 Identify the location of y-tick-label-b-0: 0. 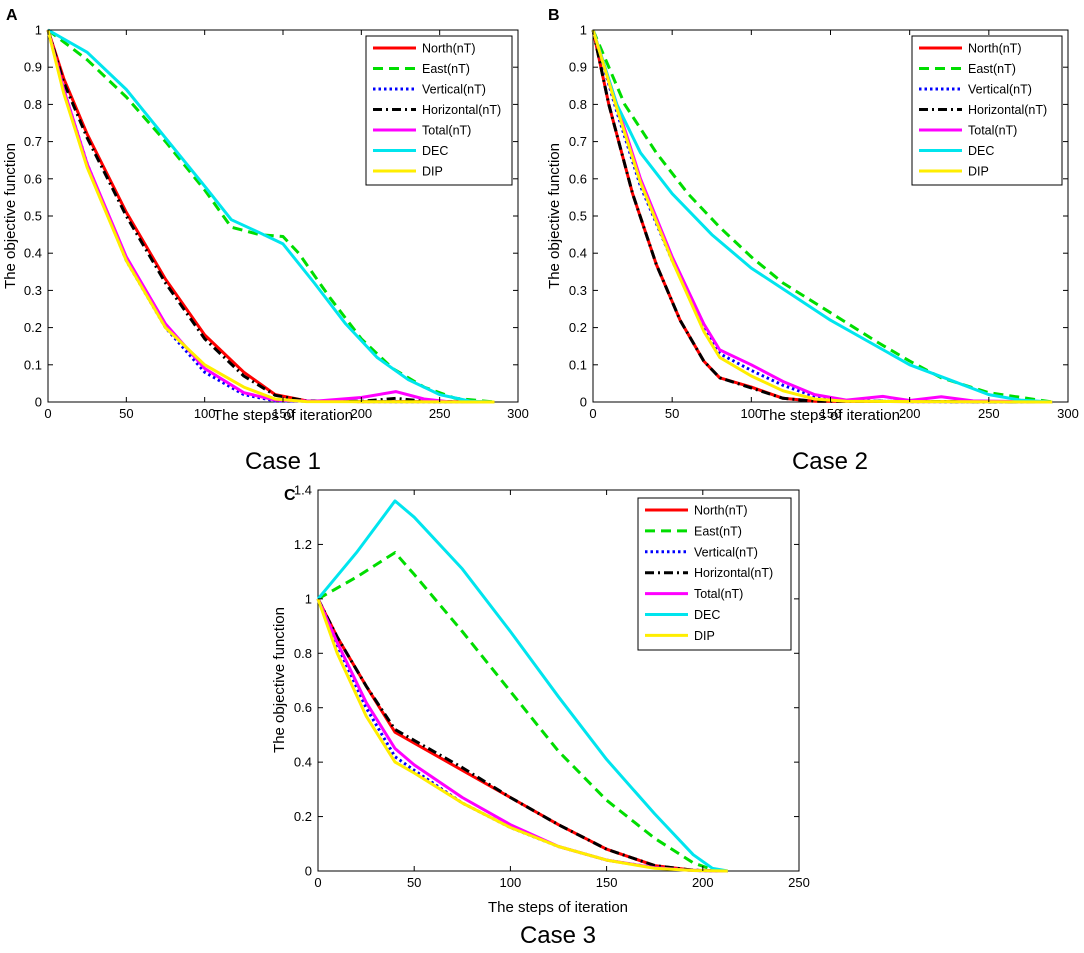
(583, 402).